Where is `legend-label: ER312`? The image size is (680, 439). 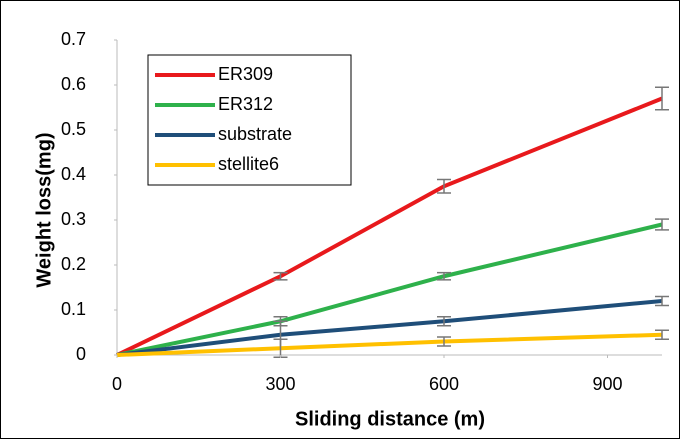 legend-label: ER312 is located at coordinates (245, 104).